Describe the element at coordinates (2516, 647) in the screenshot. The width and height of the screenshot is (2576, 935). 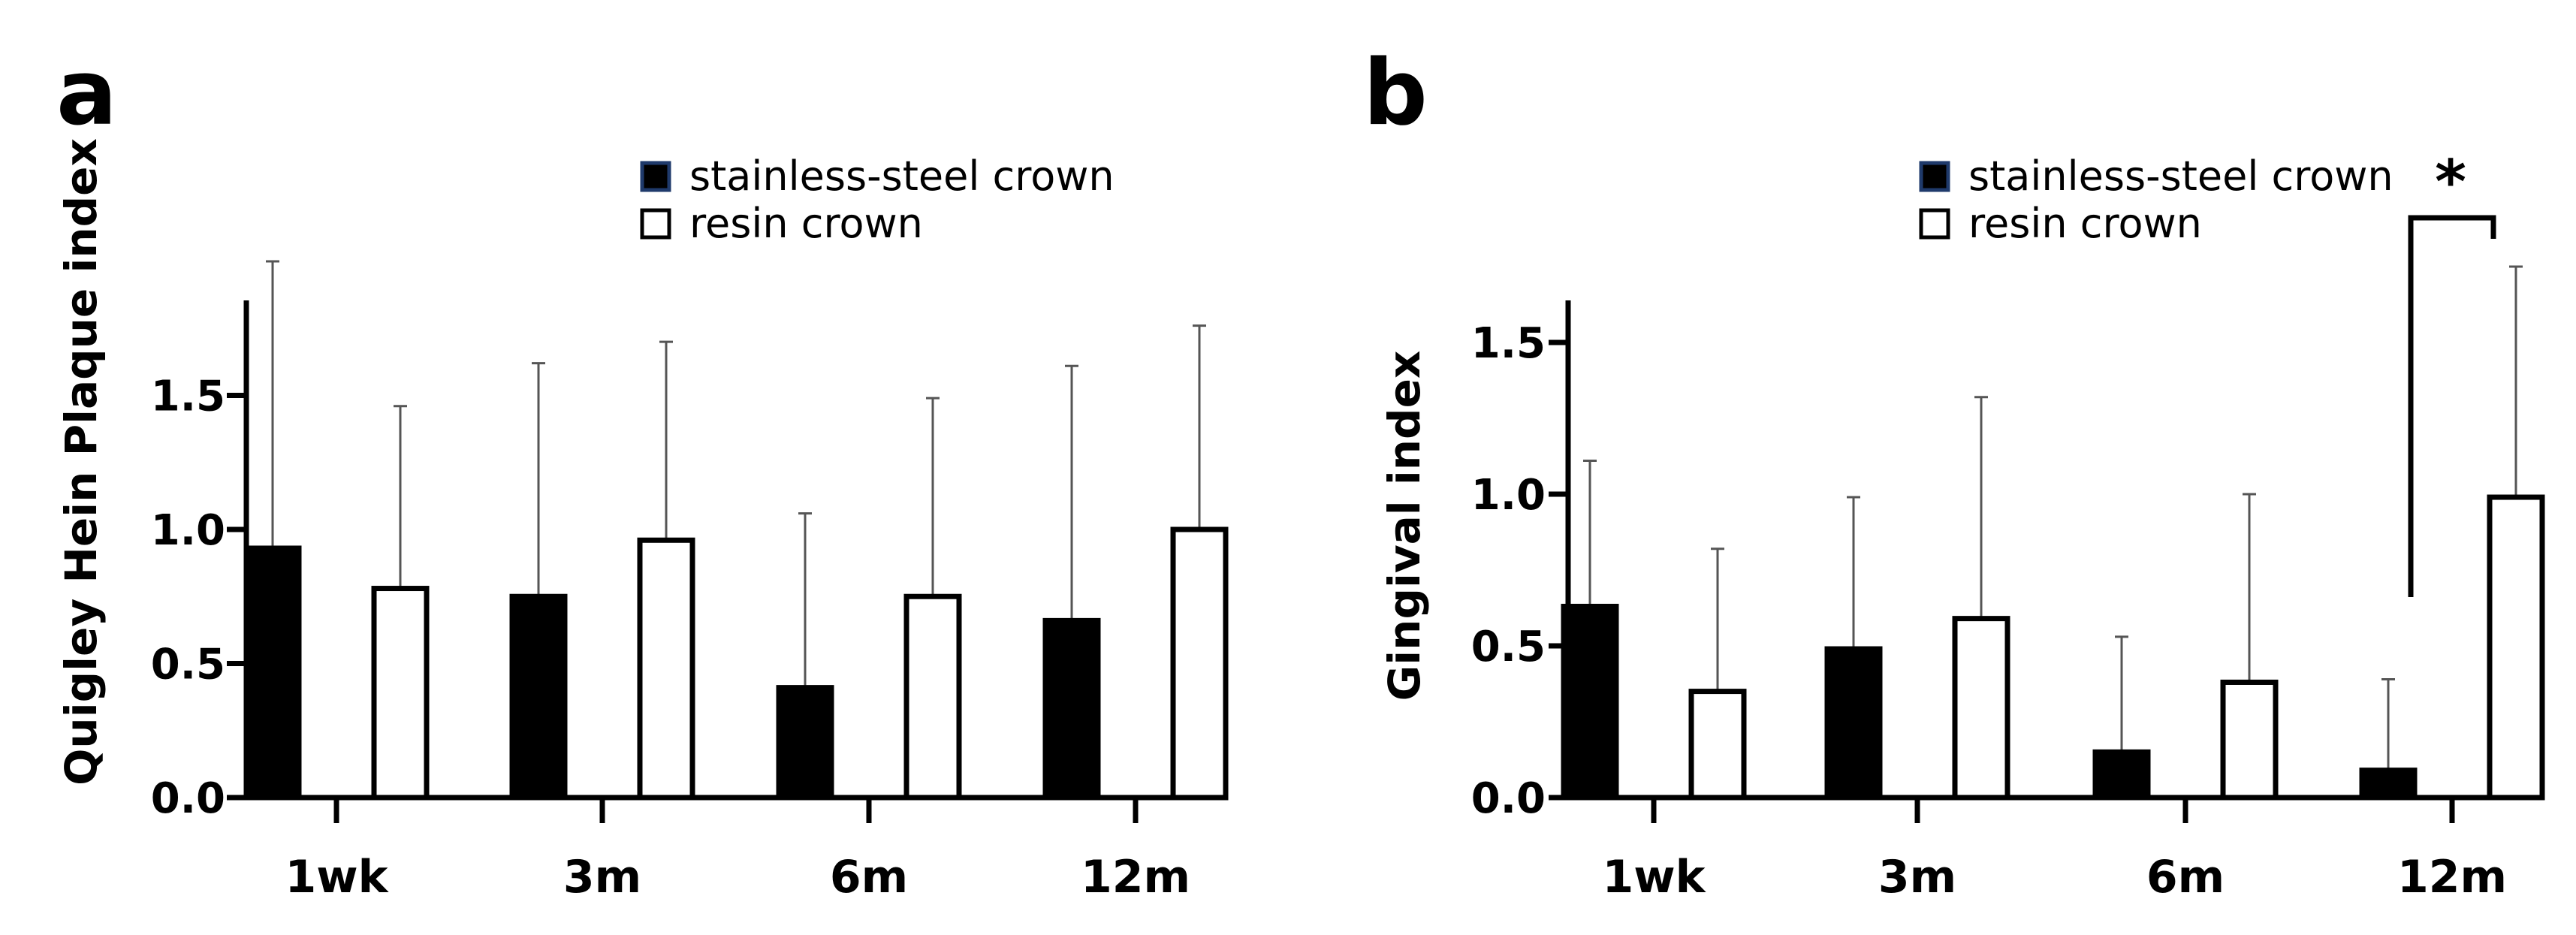
I see `panel-b-bar-resin-12m` at that location.